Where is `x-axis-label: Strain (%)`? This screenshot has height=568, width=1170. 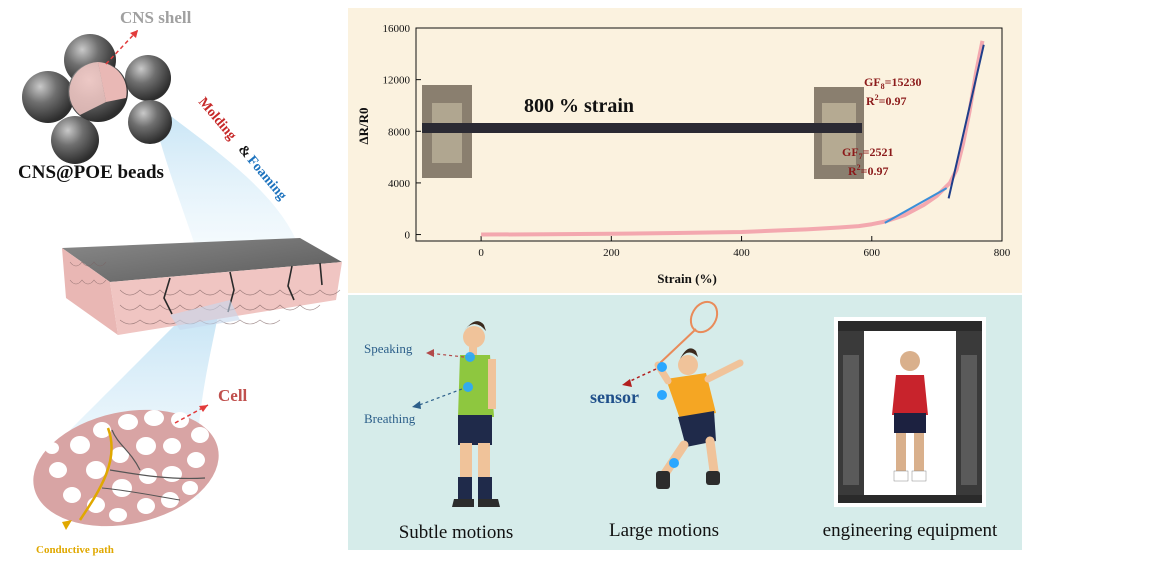
x-axis-label: Strain (%) is located at coordinates (687, 278).